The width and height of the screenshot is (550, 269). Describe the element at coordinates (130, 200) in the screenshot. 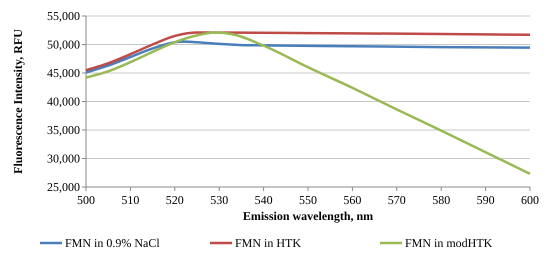

I see `x-tick-label: 510` at that location.